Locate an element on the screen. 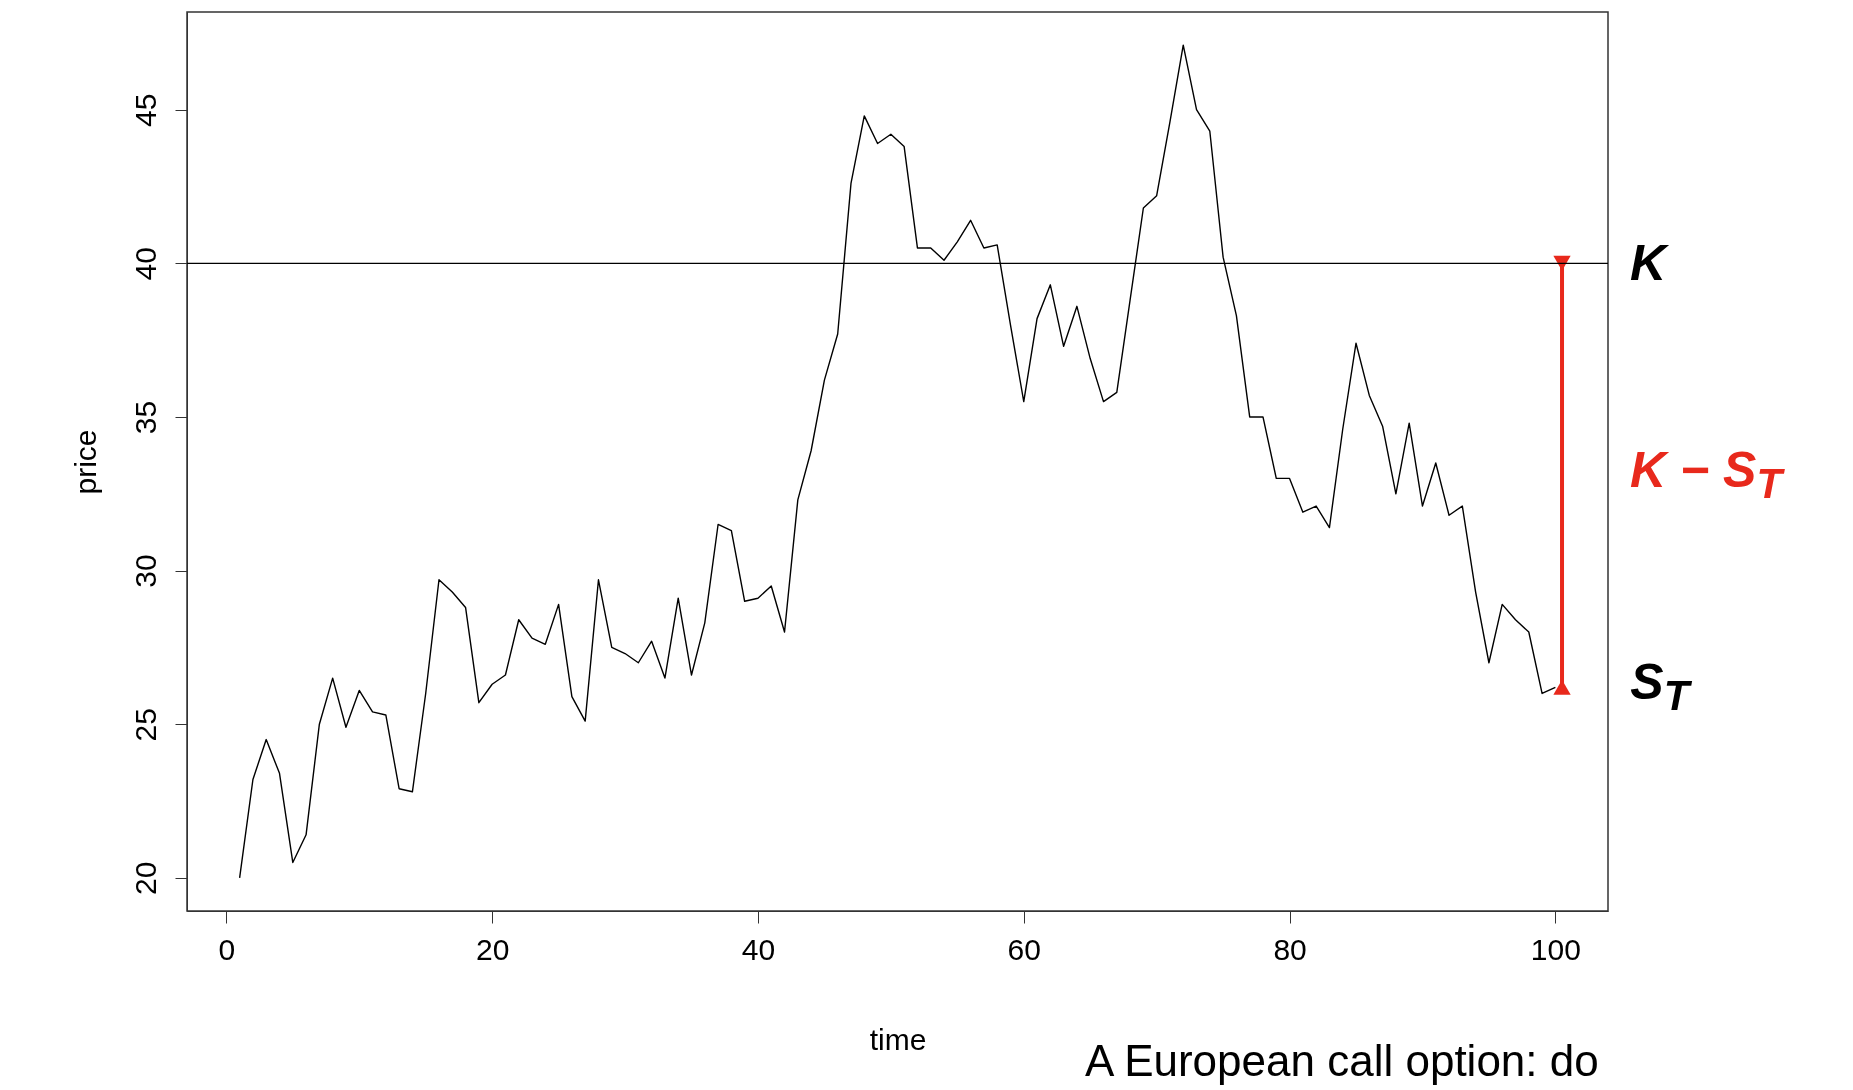  y-axis-title: price is located at coordinates (85, 462).